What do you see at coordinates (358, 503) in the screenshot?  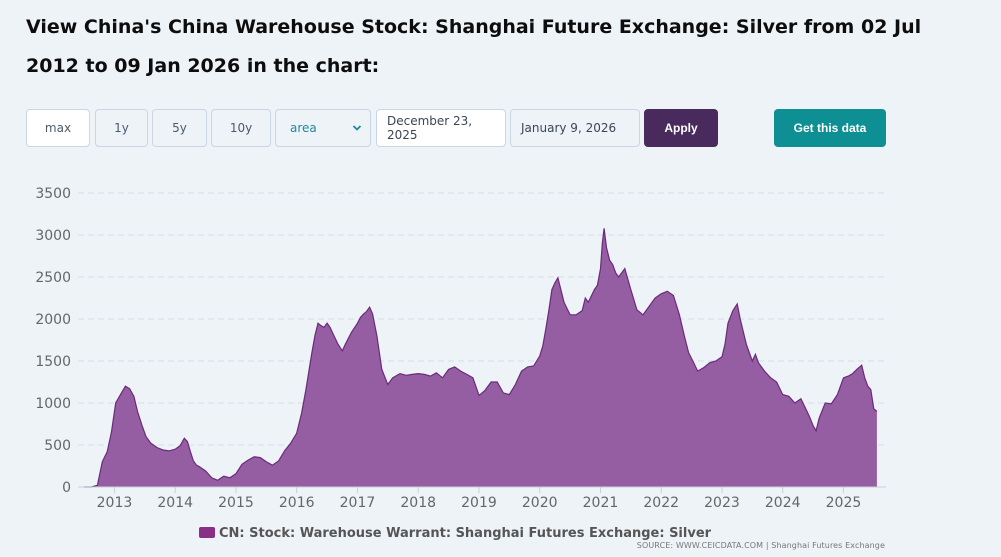 I see `x-tick-label: 2017` at bounding box center [358, 503].